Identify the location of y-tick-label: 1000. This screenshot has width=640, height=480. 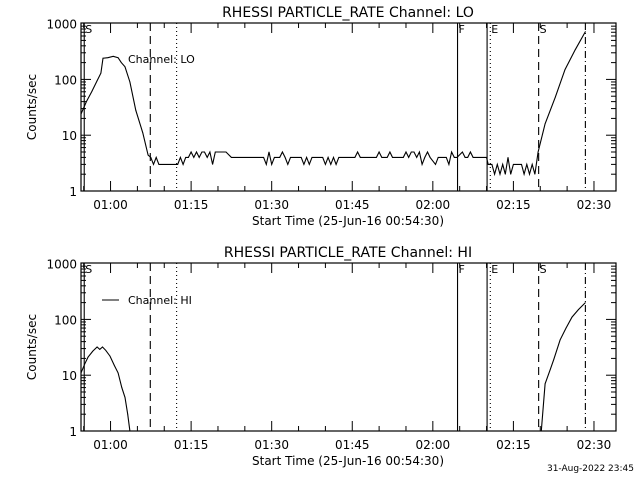
(61, 25).